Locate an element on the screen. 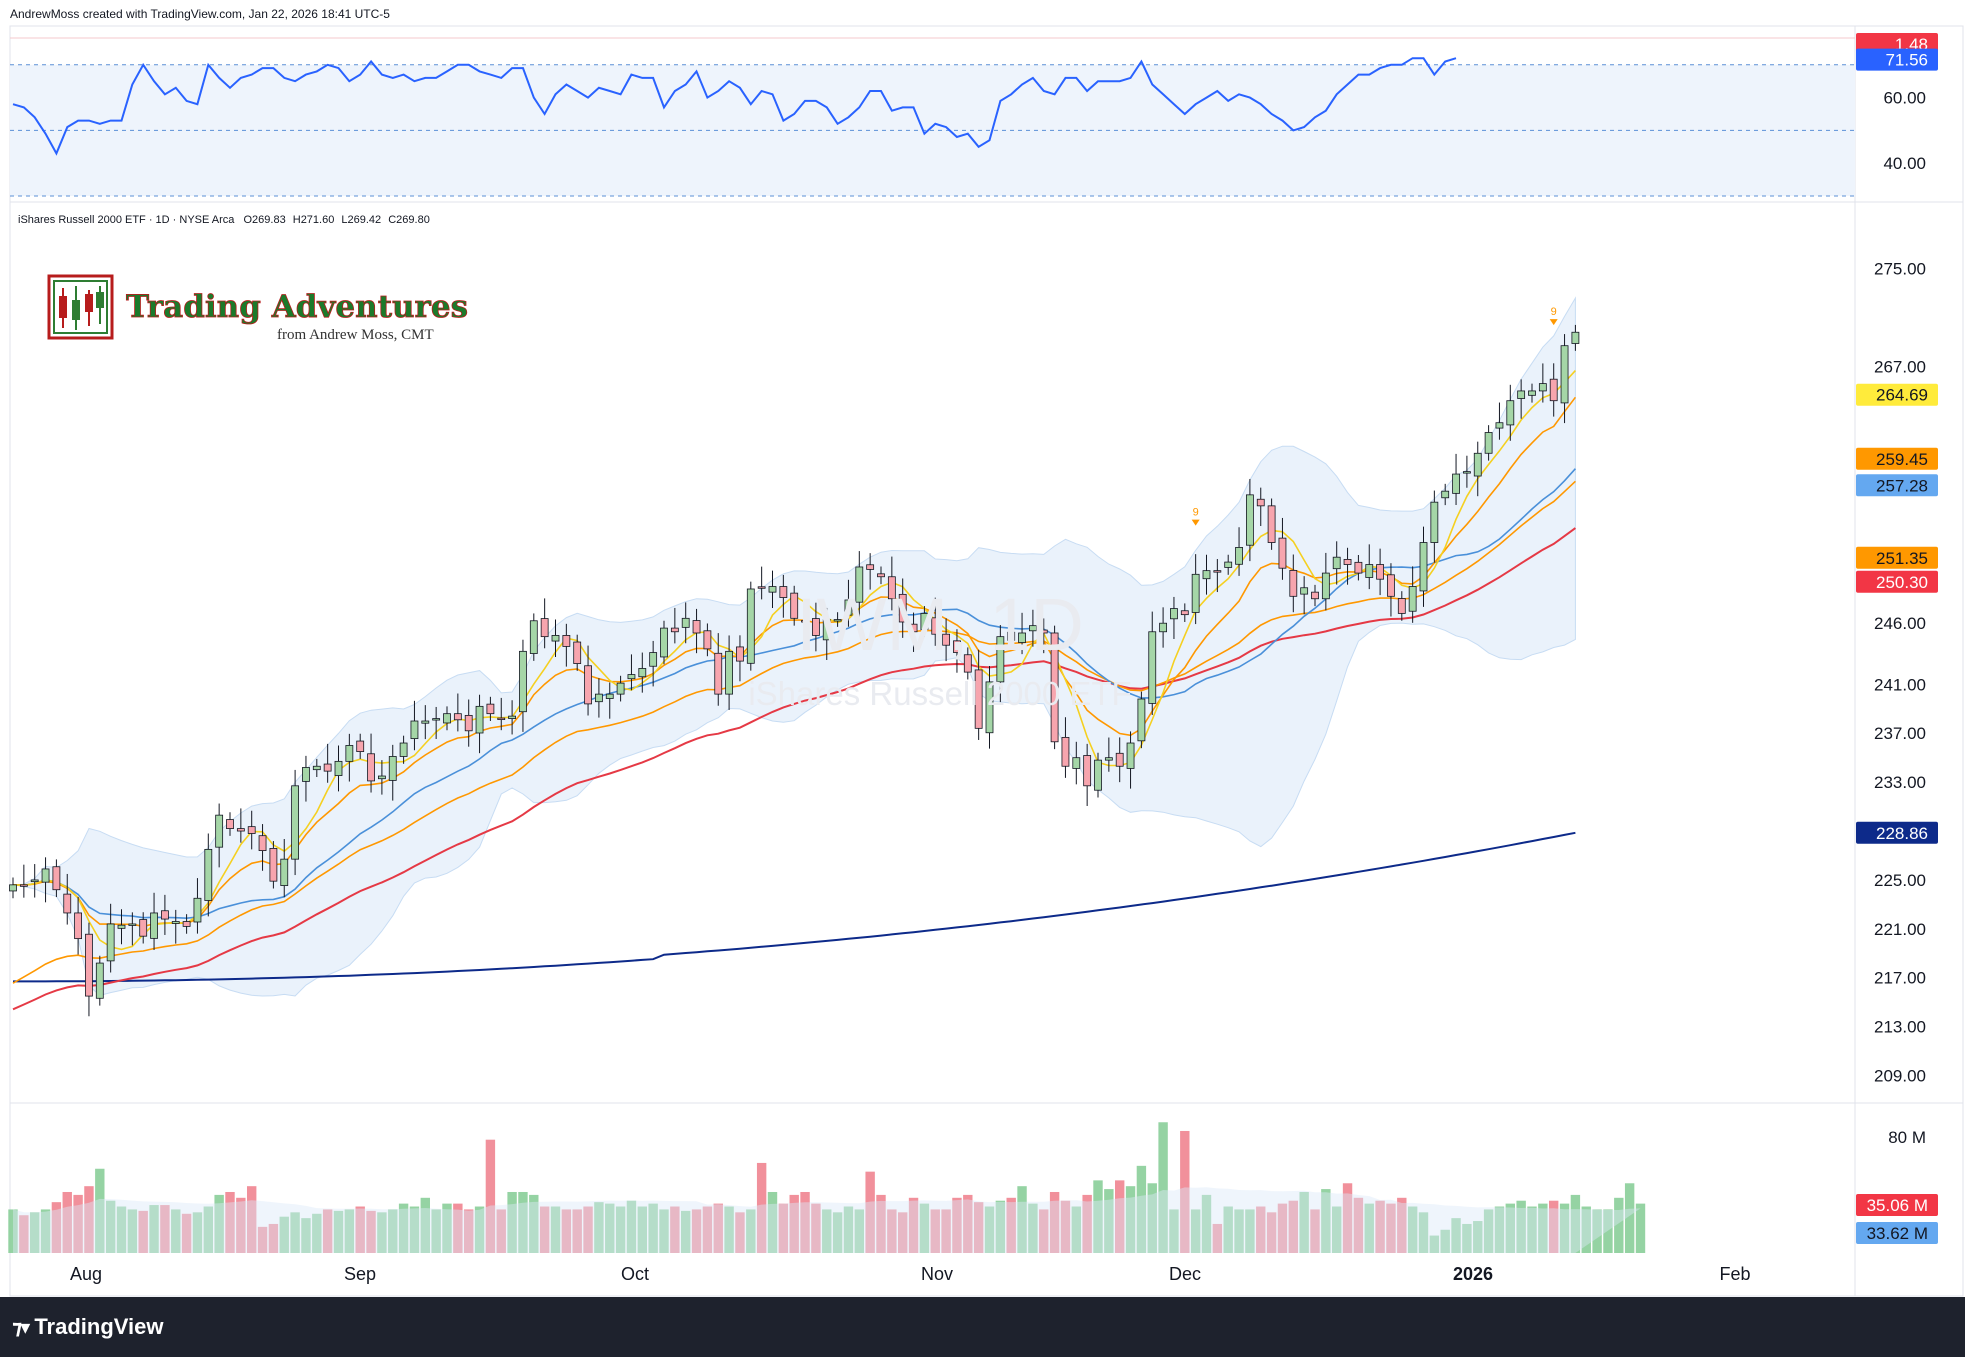 The width and height of the screenshot is (1965, 1357). price-tick-label: 221.00 is located at coordinates (1900, 929).